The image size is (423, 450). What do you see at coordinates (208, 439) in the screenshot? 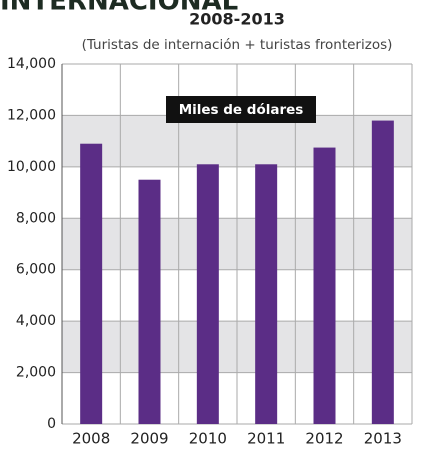
I see `x-tick-label: 2010` at bounding box center [208, 439].